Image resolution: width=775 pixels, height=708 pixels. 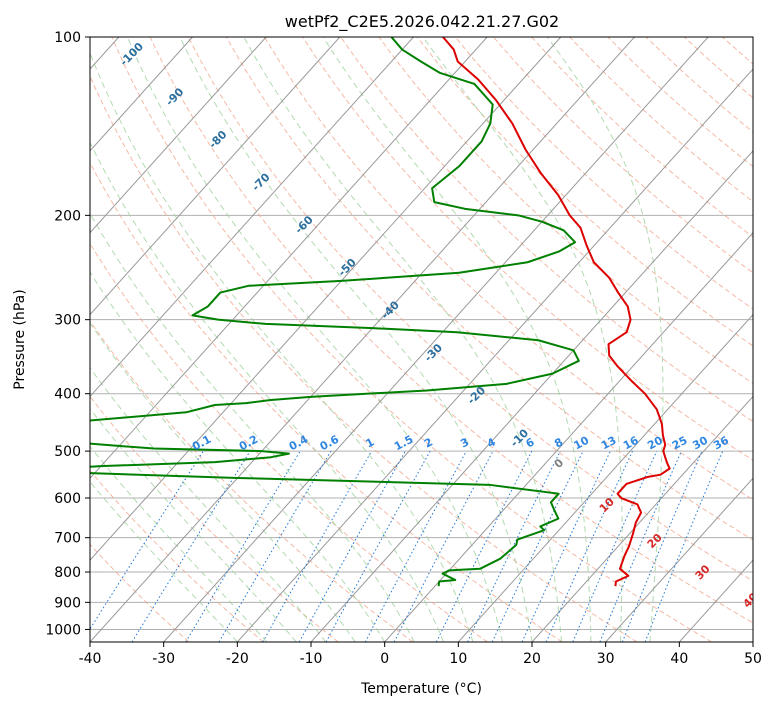 What do you see at coordinates (751, 600) in the screenshot?
I see `dry-adiabat-label: 40` at bounding box center [751, 600].